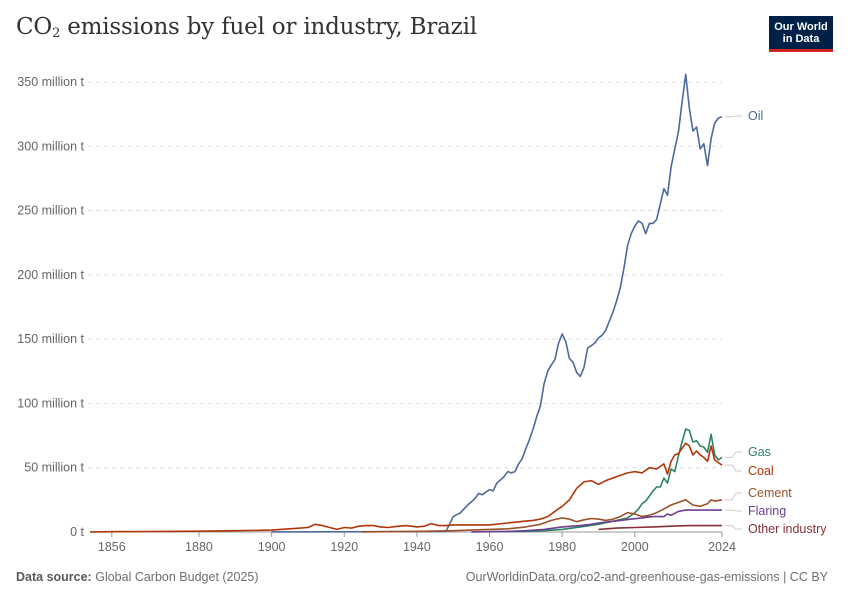  I want to click on series-labels: Oil Gas Coal Cement Flaring Other industry, so click(776, 322).